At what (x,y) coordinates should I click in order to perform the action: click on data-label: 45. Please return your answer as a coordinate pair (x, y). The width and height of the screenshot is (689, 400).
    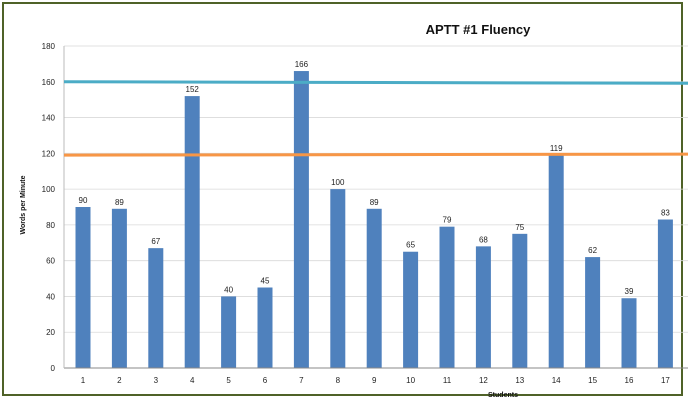
    Looking at the image, I should click on (265, 281).